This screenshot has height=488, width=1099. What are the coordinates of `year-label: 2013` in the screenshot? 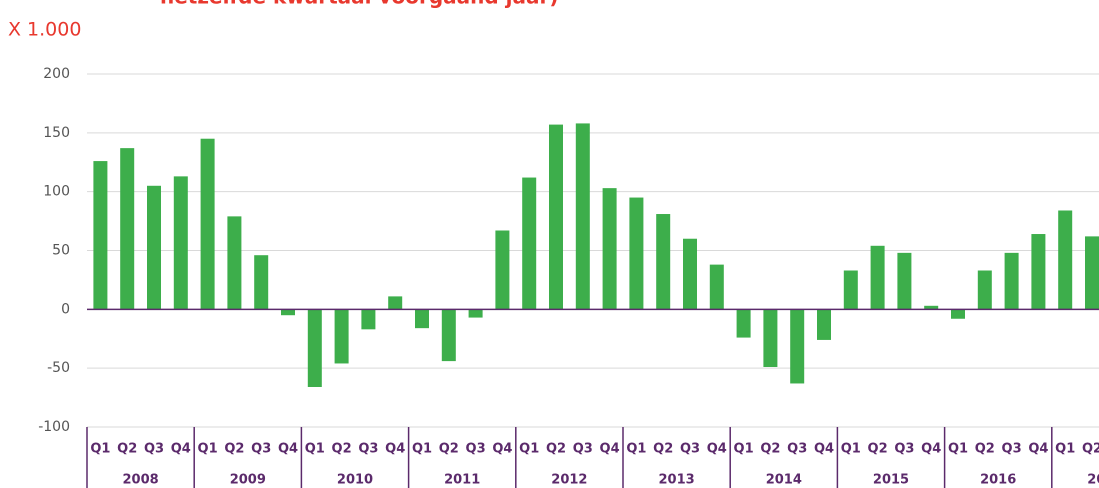 It's located at (677, 480).